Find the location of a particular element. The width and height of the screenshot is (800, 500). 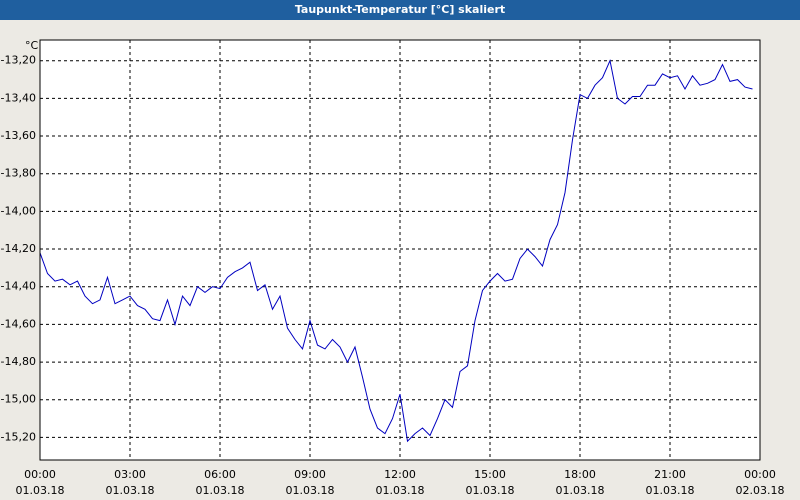

y-tick-label: -15,00 is located at coordinates (18, 399).